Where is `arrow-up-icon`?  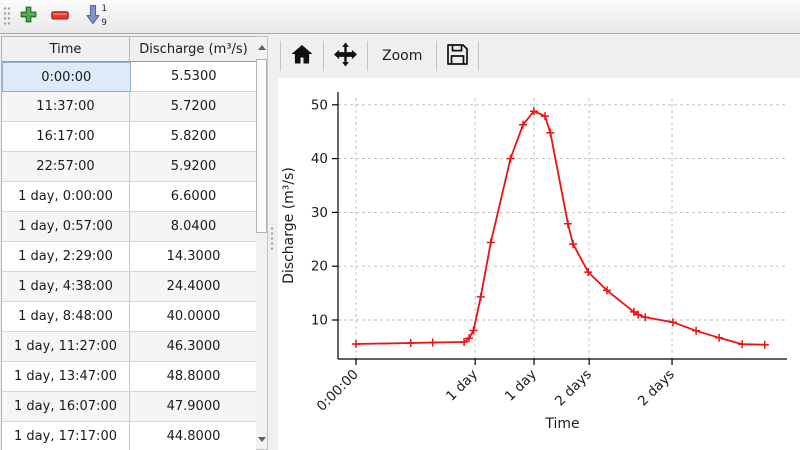 arrow-up-icon is located at coordinates (261, 47).